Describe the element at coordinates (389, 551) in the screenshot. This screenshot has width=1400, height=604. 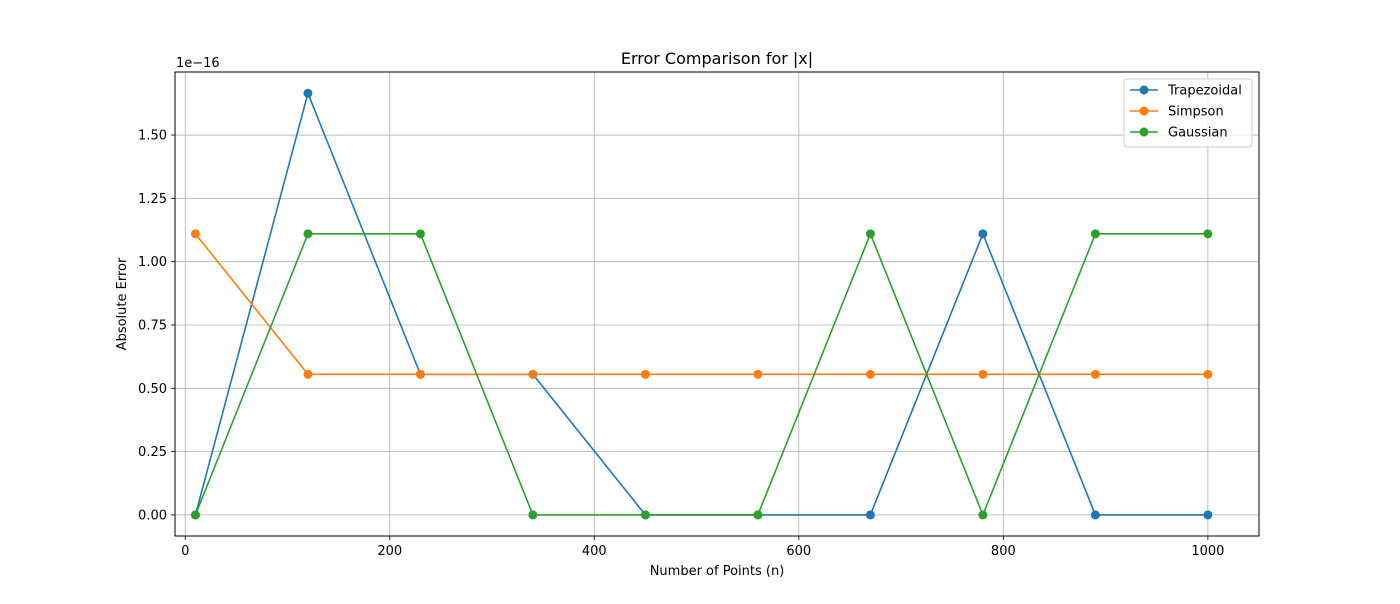
I see `x-tick-label: 200` at that location.